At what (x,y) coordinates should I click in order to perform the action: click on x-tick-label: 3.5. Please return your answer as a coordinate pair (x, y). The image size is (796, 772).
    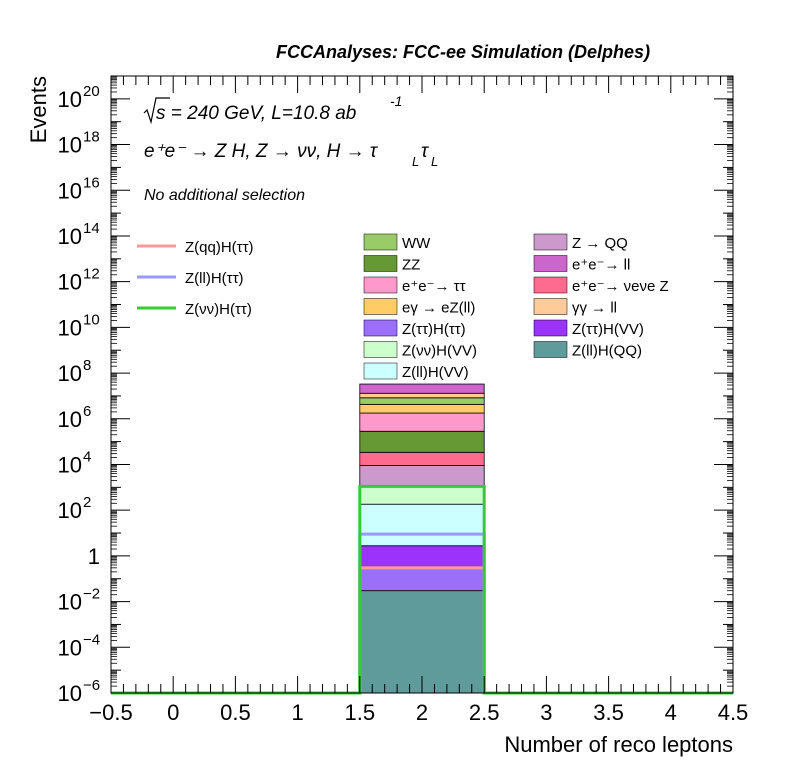
    Looking at the image, I should click on (608, 712).